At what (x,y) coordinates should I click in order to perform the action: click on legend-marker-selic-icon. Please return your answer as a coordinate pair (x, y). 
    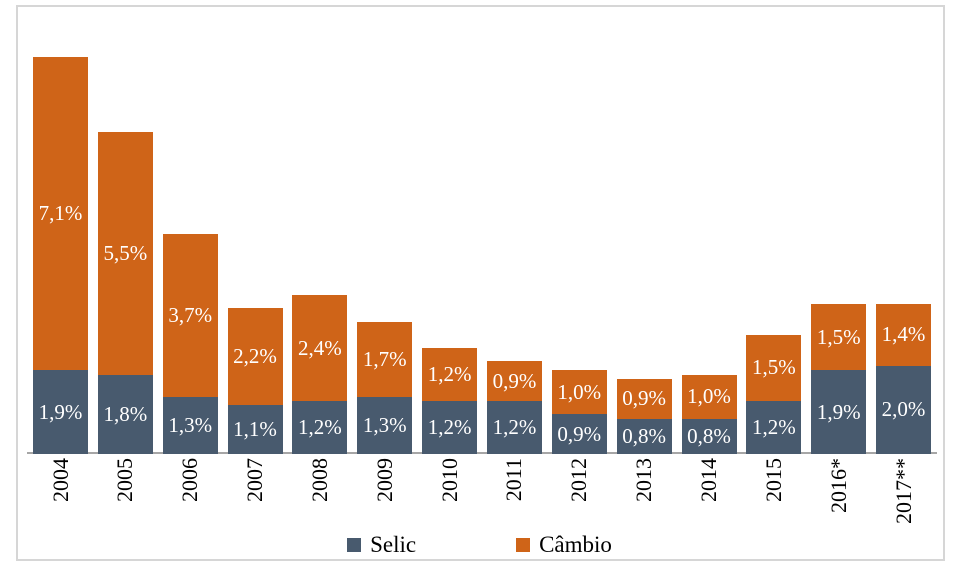
    Looking at the image, I should click on (354, 544).